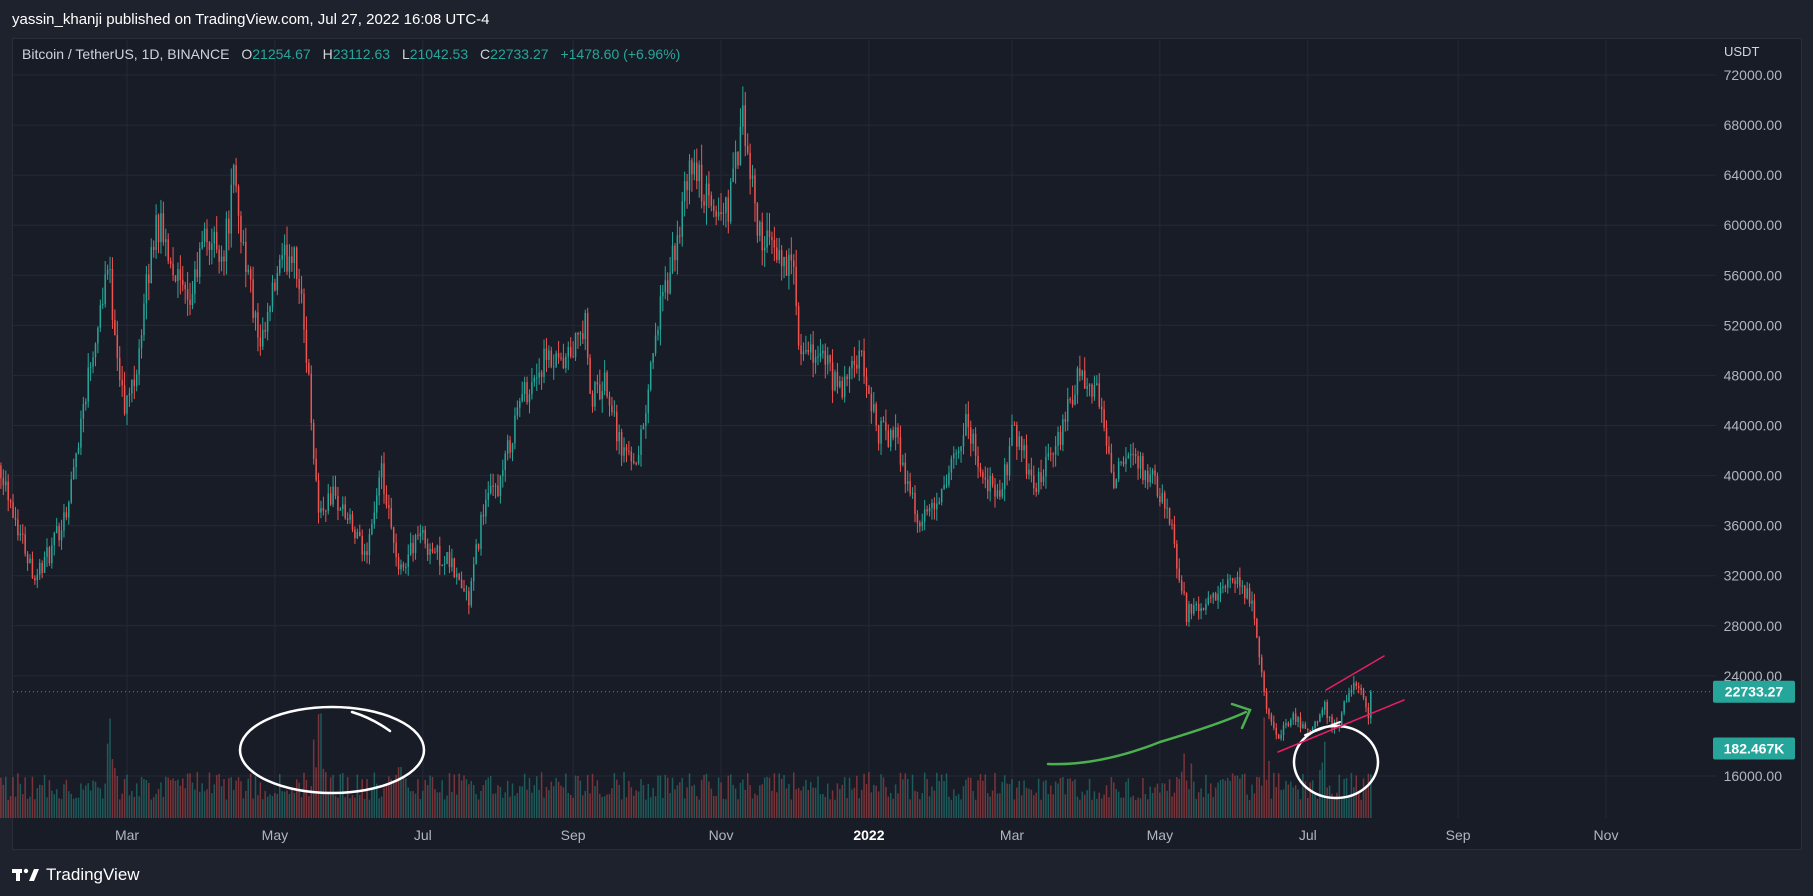 The width and height of the screenshot is (1813, 896). Describe the element at coordinates (1147, 738) in the screenshot. I see `green-arrow-annotation` at that location.